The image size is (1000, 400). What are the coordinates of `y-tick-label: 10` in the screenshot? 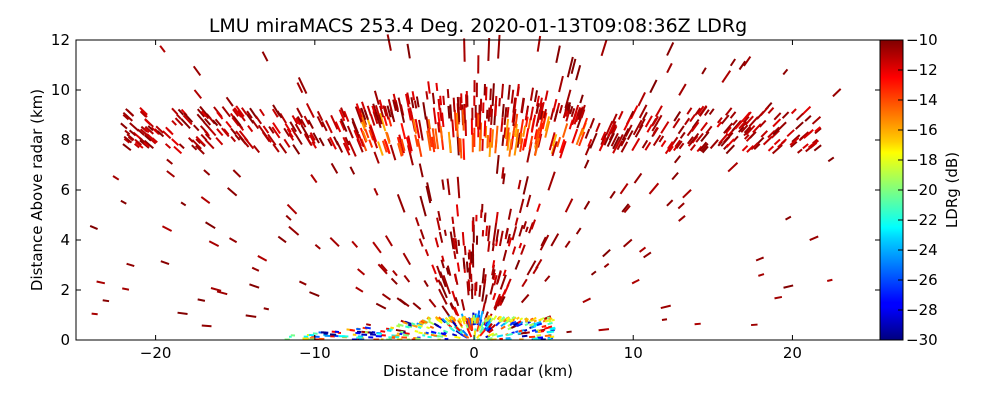 It's located at (60, 90).